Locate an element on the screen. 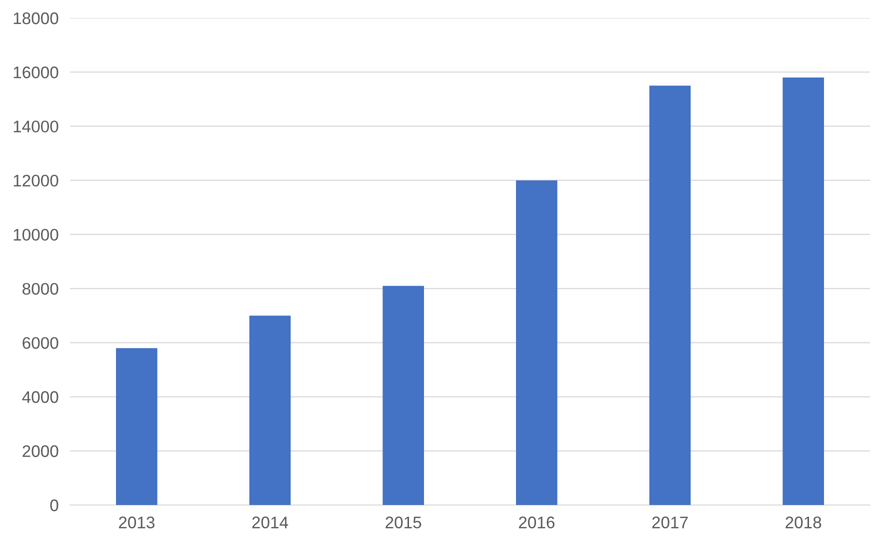 The width and height of the screenshot is (879, 538). y-tick-label: 10000 is located at coordinates (36, 234).